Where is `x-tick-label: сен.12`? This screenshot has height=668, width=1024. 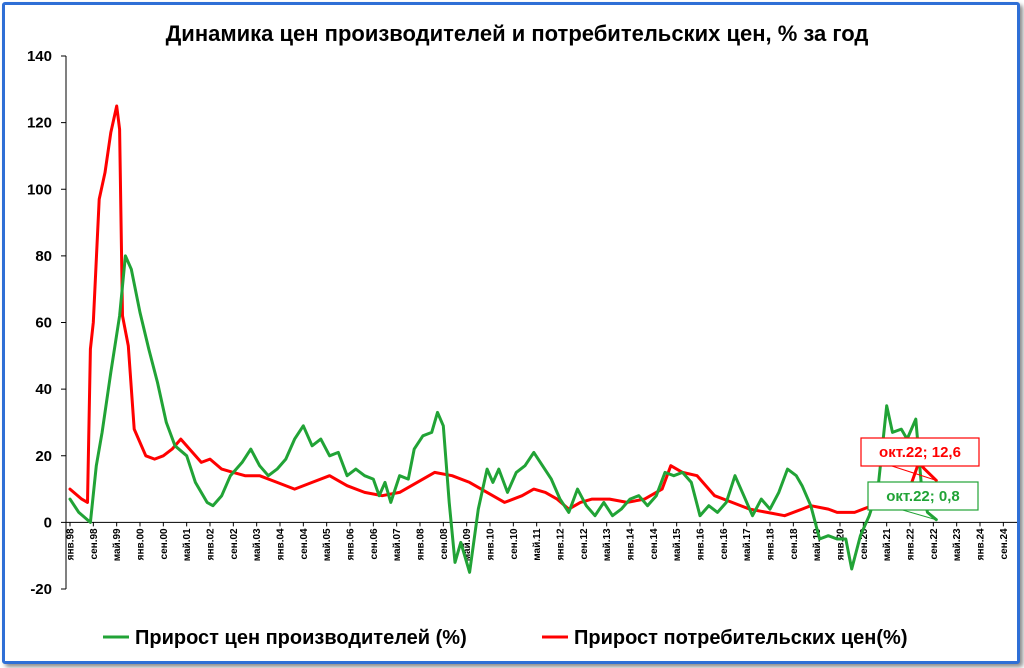
x-tick-label: сен.12 is located at coordinates (584, 544).